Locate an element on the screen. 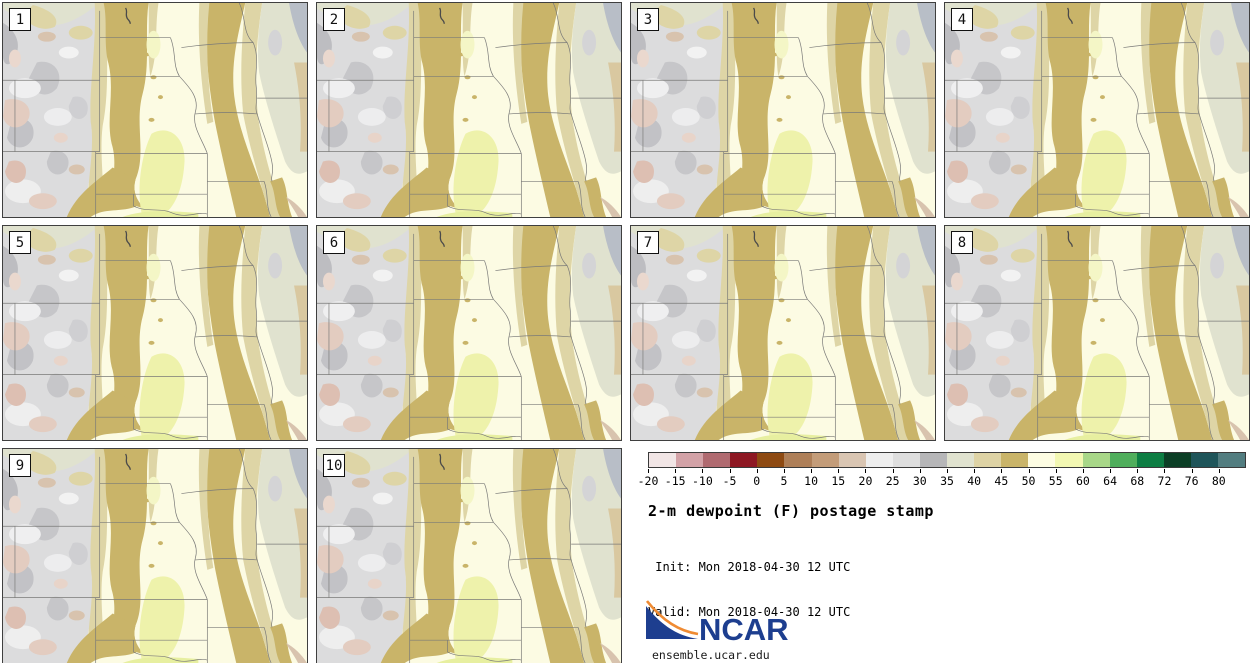 The image size is (1260, 663). colorbar-tick-label: 45 is located at coordinates (1001, 481).